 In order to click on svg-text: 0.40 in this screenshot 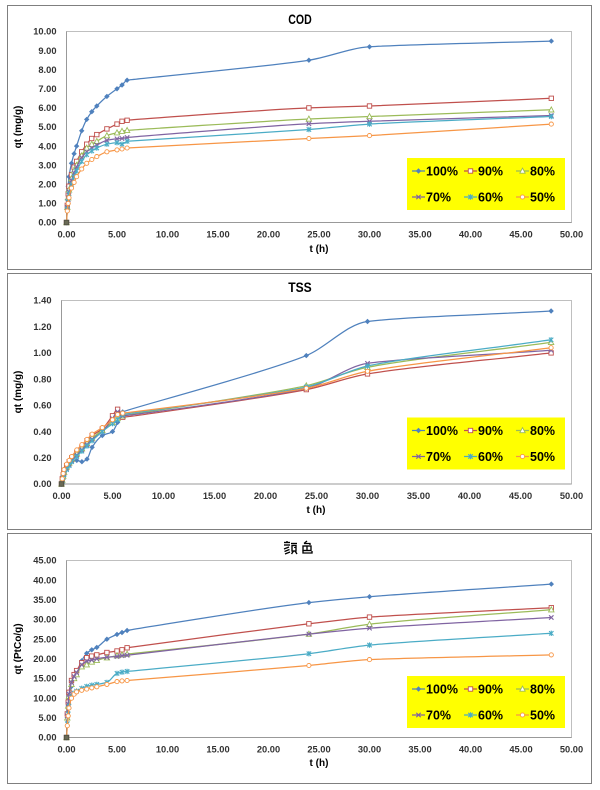, I will do `click(42, 432)`.